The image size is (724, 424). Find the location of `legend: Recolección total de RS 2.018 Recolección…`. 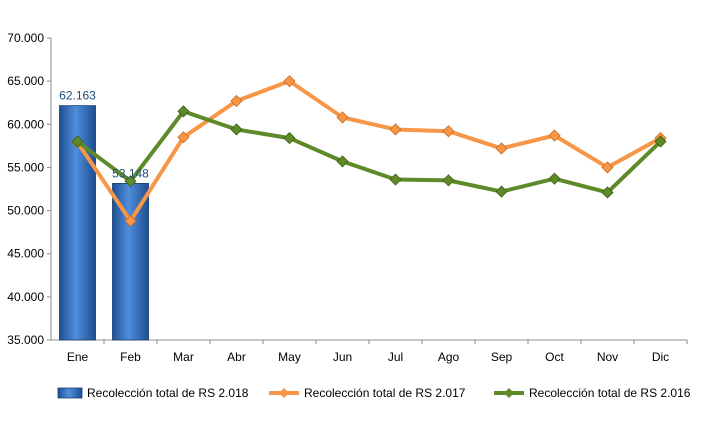

legend: Recolección total de RS 2.018 Recolección… is located at coordinates (374, 393).